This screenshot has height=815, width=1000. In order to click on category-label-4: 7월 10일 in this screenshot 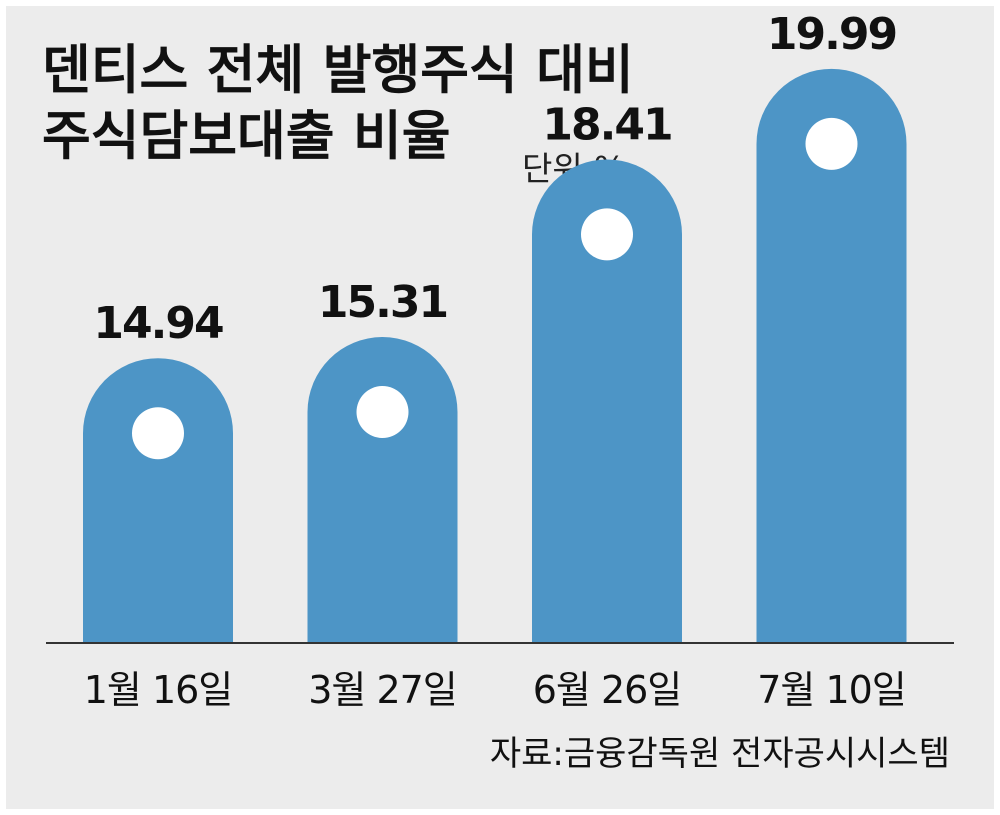, I will do `click(831, 690)`.